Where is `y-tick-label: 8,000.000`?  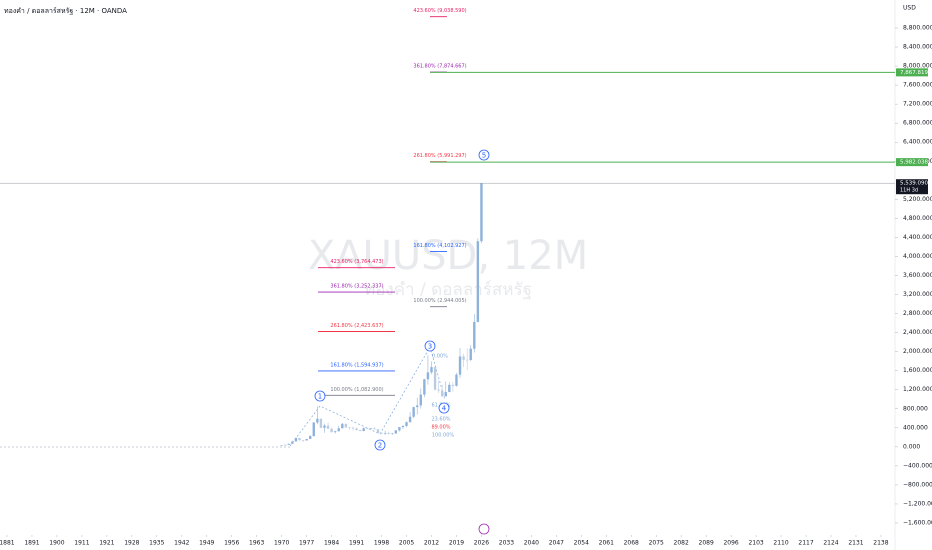 y-tick-label: 8,000.000 is located at coordinates (917, 66).